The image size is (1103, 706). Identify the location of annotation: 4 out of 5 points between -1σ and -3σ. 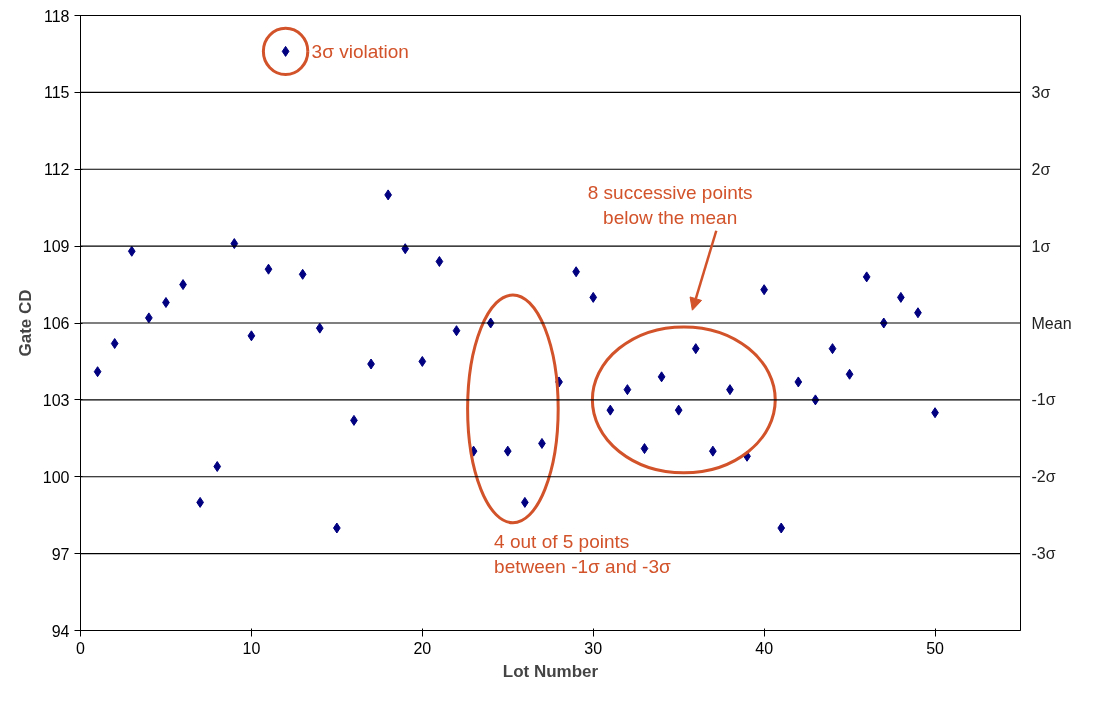
(582, 553).